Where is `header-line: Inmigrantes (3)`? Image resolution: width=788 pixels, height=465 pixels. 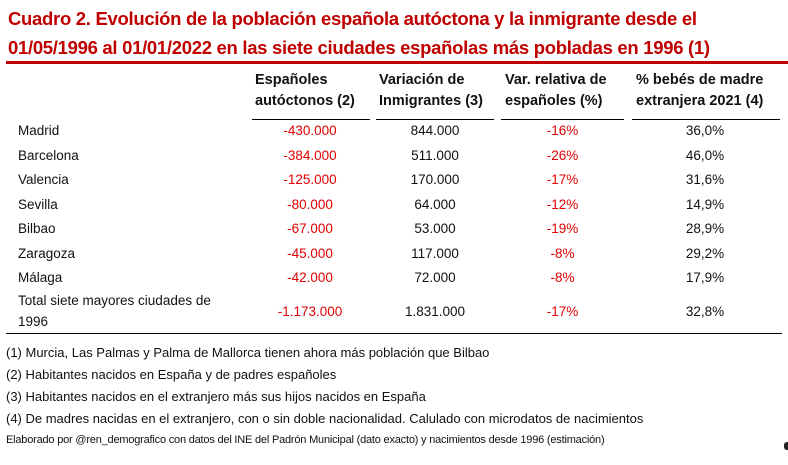
header-line: Inmigrantes (3) is located at coordinates (431, 101).